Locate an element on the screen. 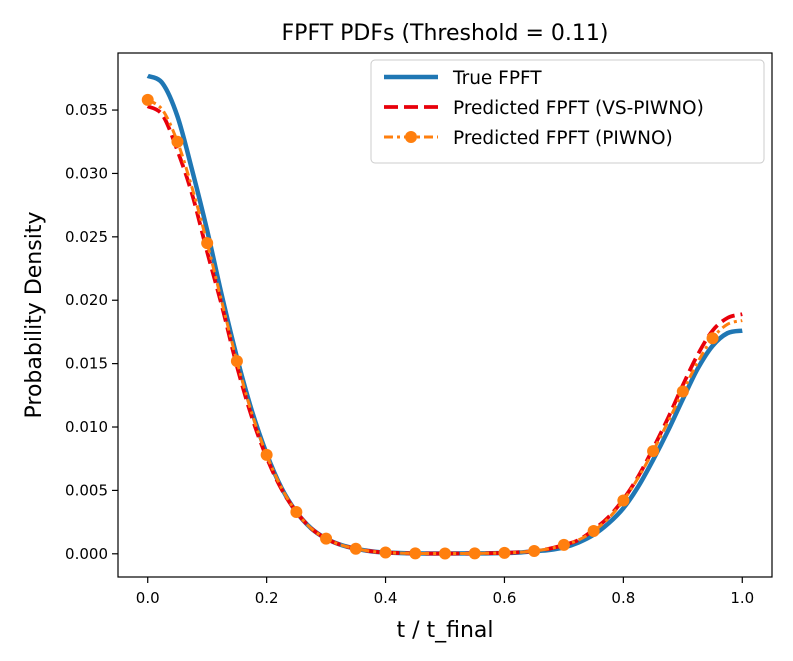 The width and height of the screenshot is (793, 661). legend-frame is located at coordinates (567, 111).